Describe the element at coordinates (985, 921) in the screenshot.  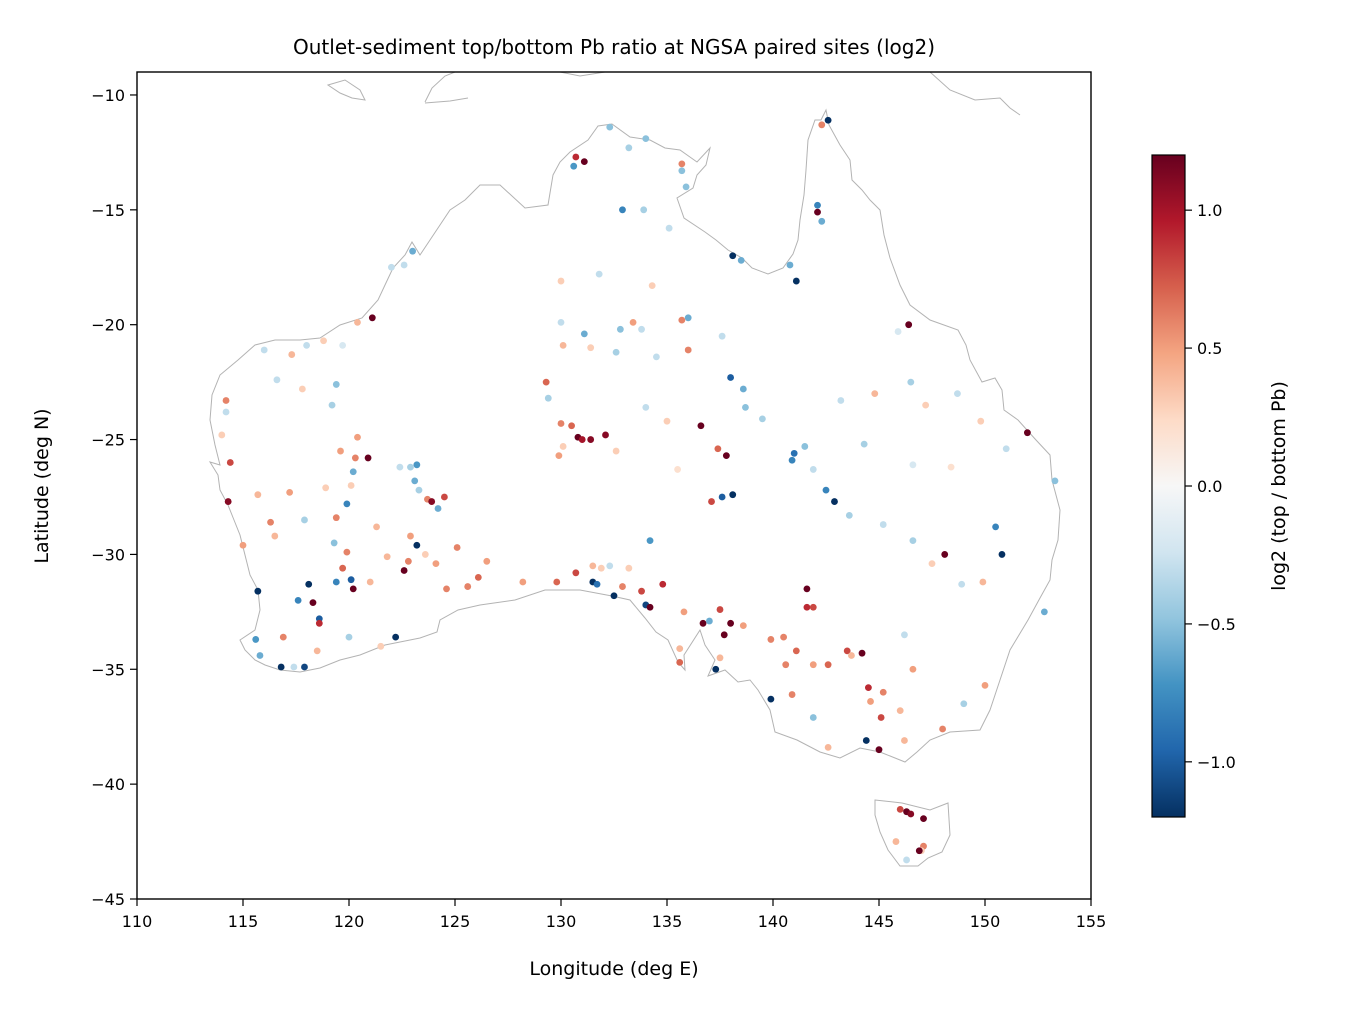
I see `x-tick-label: 150` at that location.